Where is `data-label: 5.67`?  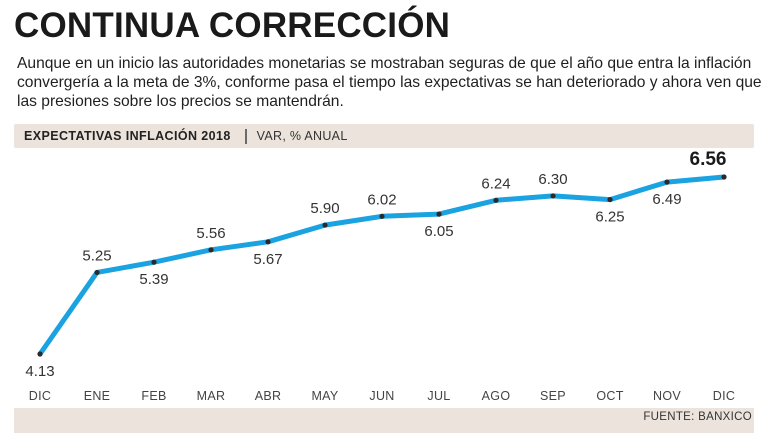
data-label: 5.67 is located at coordinates (267, 259).